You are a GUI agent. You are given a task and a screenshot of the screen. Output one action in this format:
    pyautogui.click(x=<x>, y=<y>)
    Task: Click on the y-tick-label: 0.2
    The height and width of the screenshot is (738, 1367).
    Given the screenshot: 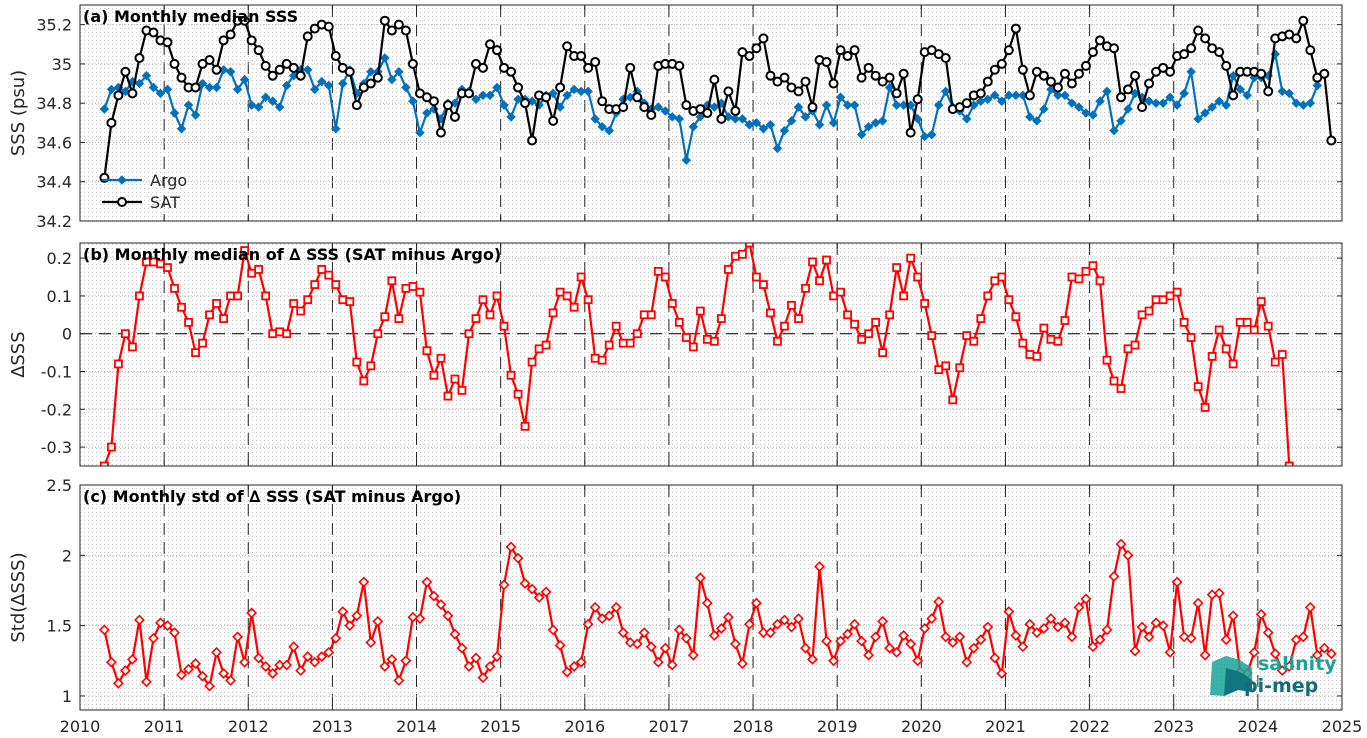 What is the action you would take?
    pyautogui.click(x=59, y=258)
    